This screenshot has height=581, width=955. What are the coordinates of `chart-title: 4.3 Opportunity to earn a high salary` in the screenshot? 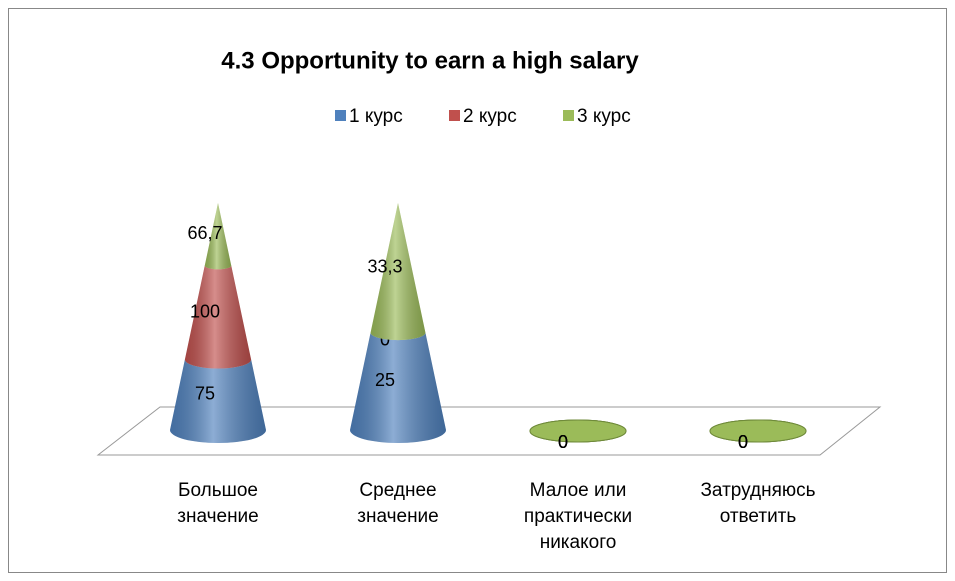 It's located at (430, 60).